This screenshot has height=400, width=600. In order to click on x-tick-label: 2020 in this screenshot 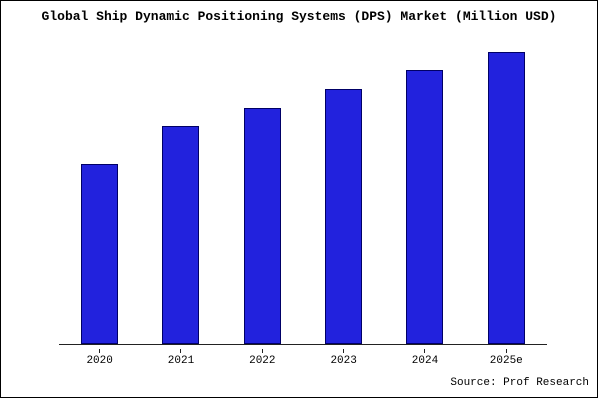, I will do `click(99, 361)`.